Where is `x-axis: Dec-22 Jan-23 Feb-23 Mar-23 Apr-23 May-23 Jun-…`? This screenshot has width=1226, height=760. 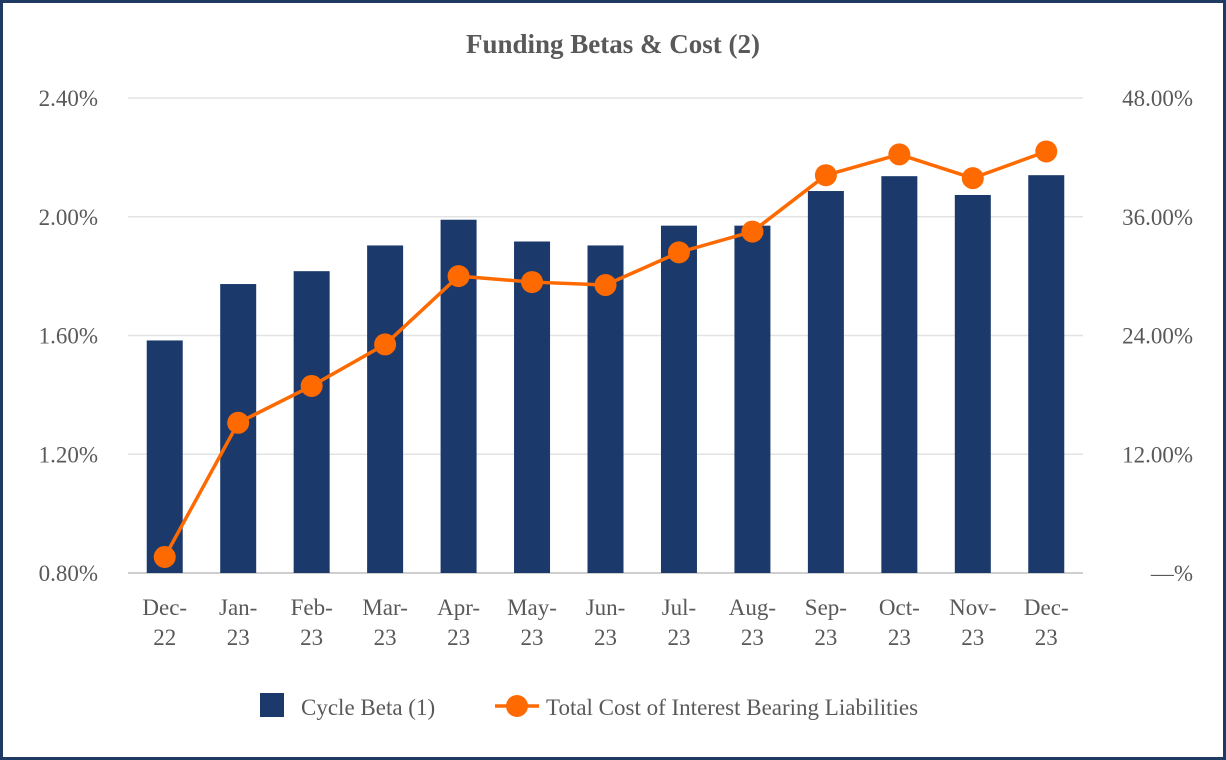
x-axis: Dec-22 Jan-23 Feb-23 Mar-23 Apr-23 May-23 Jun-… is located at coordinates (605, 622).